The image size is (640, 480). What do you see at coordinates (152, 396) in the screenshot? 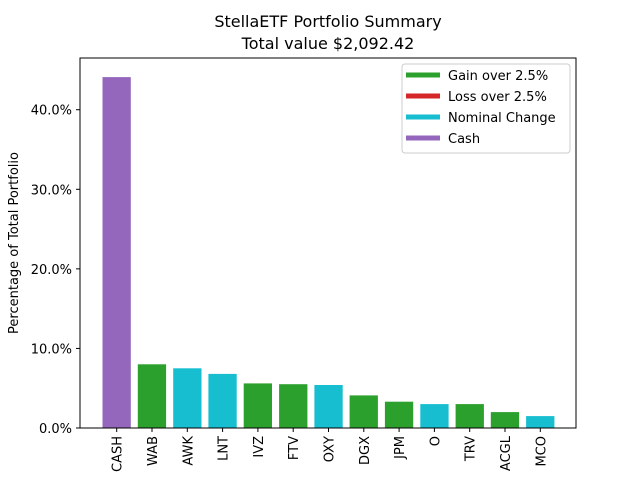
I see `bar-wab` at bounding box center [152, 396].